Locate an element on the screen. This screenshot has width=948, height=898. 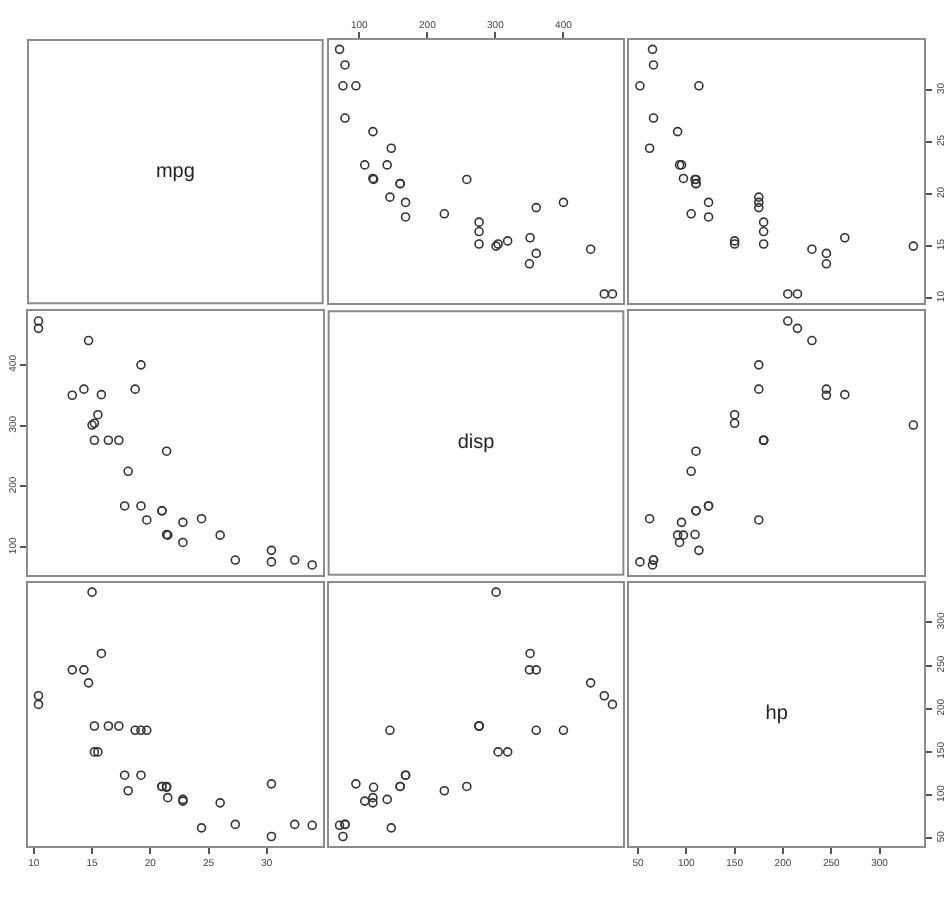
text: hp is located at coordinates (777, 714).